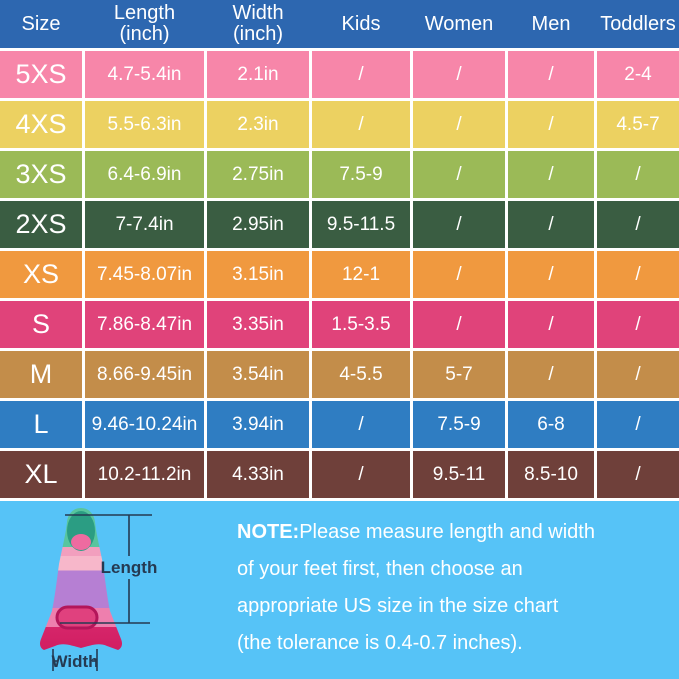 Image resolution: width=679 pixels, height=679 pixels. What do you see at coordinates (268, 532) in the screenshot?
I see `note-bold-prefix: NOTE:` at bounding box center [268, 532].